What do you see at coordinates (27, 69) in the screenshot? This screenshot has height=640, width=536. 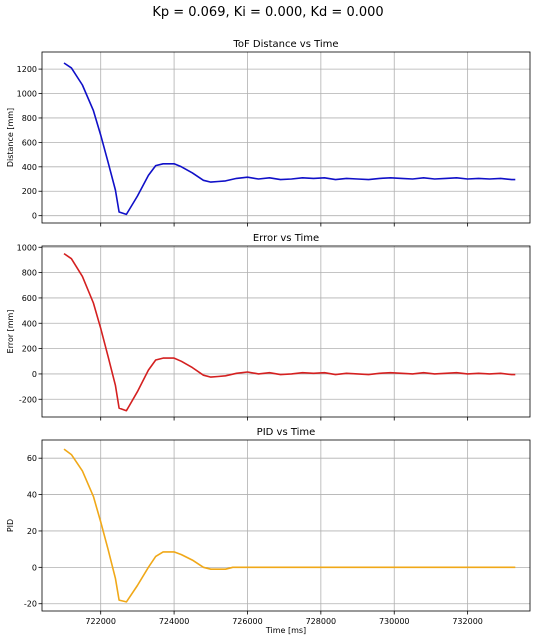 I see `y-tick-label: 1200` at bounding box center [27, 69].